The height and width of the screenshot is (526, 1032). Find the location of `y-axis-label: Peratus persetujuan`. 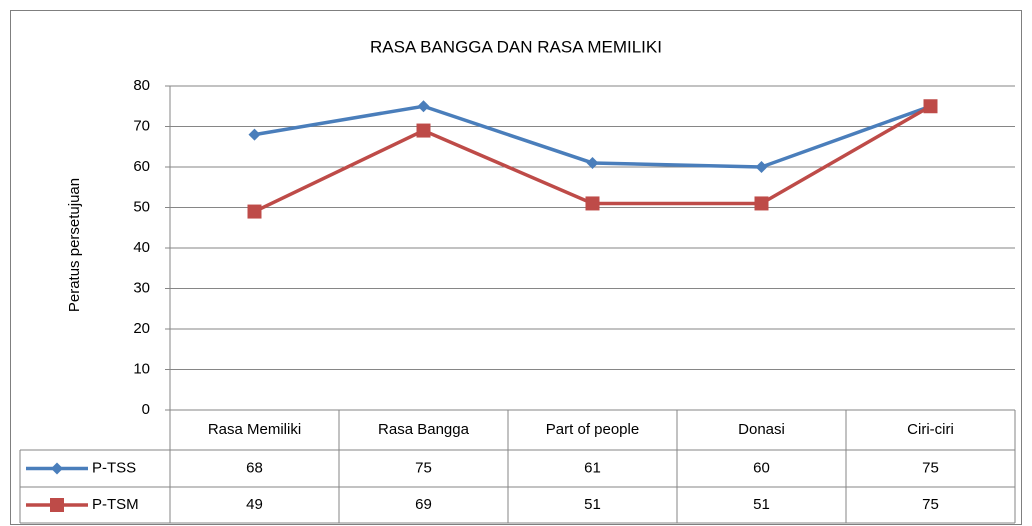

y-axis-label: Peratus persetujuan is located at coordinates (74, 245).